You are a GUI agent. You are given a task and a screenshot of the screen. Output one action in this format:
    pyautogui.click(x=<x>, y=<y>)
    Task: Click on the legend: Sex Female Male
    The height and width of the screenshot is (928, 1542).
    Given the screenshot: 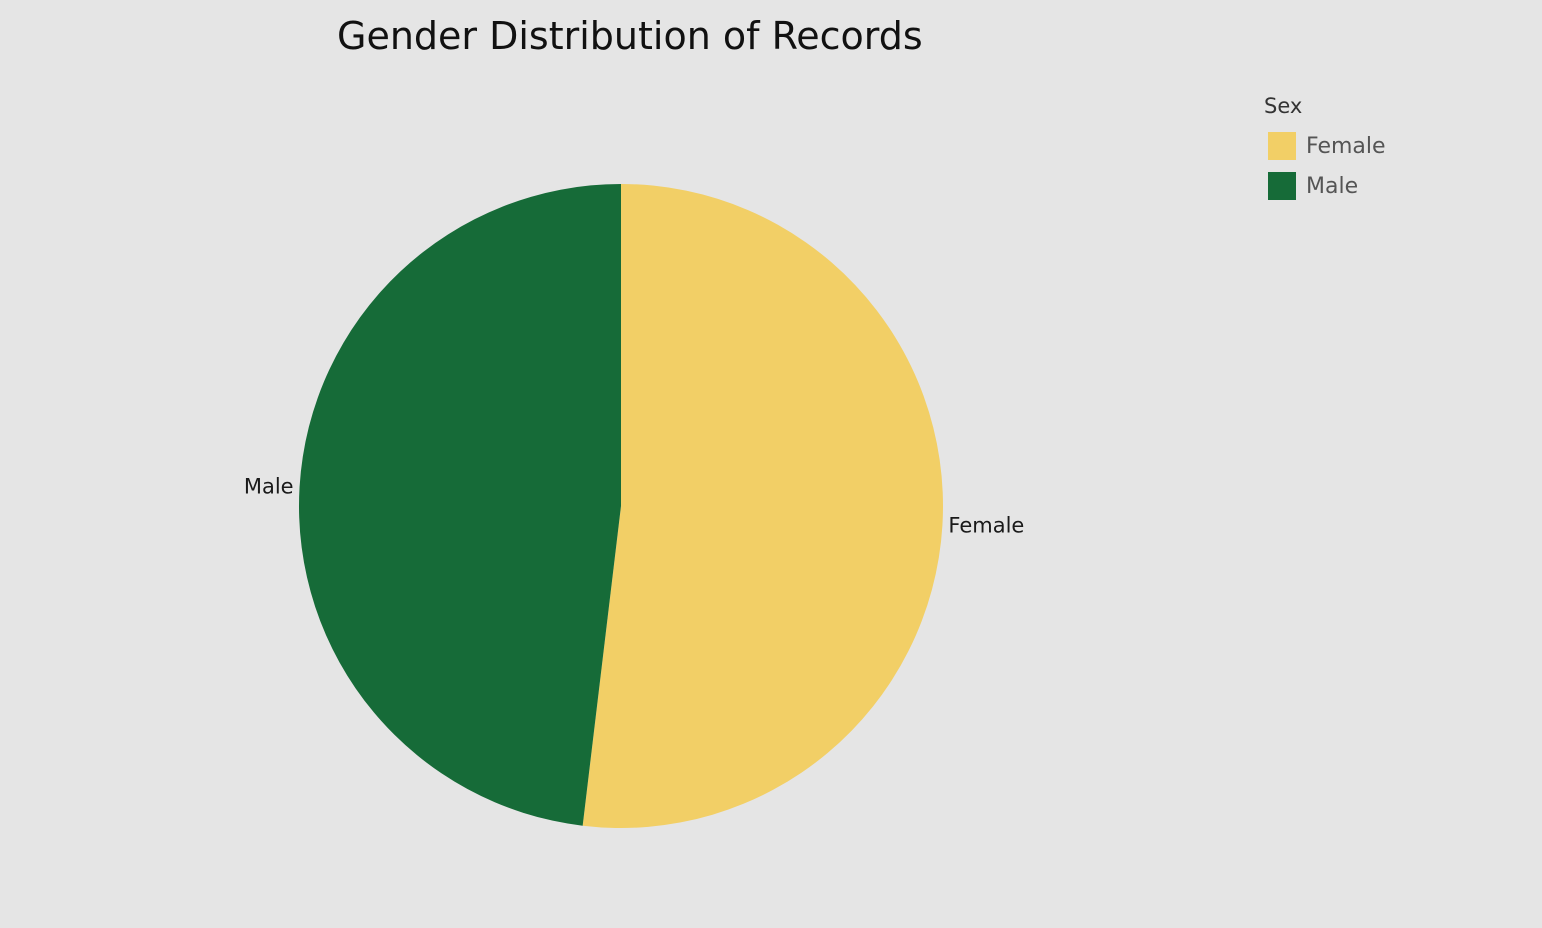 What is the action you would take?
    pyautogui.click(x=1325, y=150)
    